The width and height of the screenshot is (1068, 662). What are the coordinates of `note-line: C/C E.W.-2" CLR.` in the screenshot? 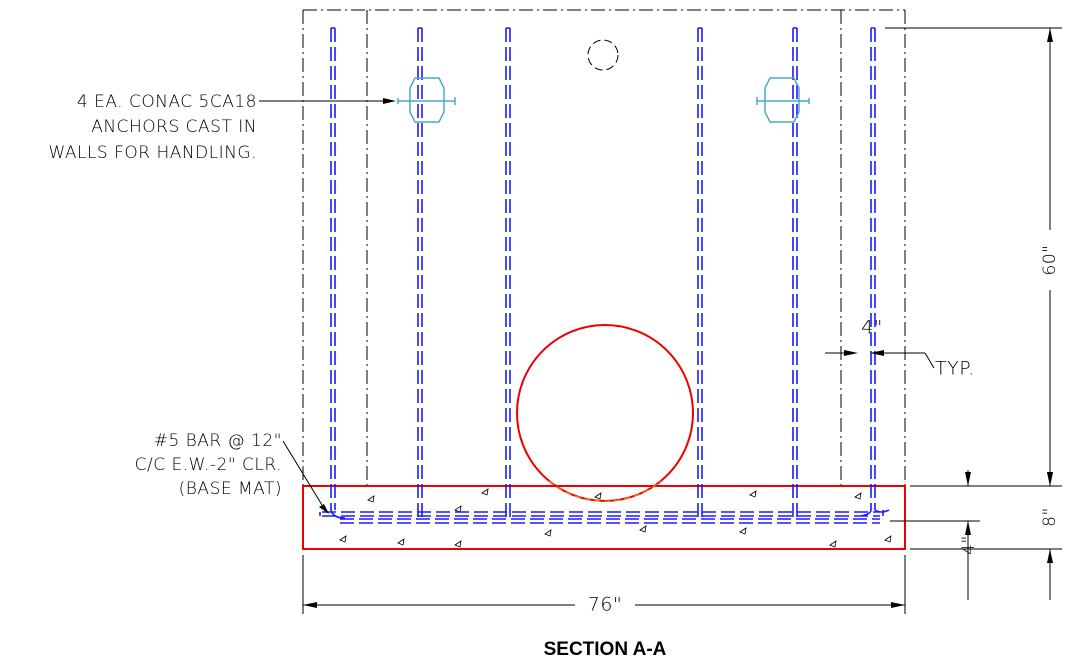 It's located at (208, 465).